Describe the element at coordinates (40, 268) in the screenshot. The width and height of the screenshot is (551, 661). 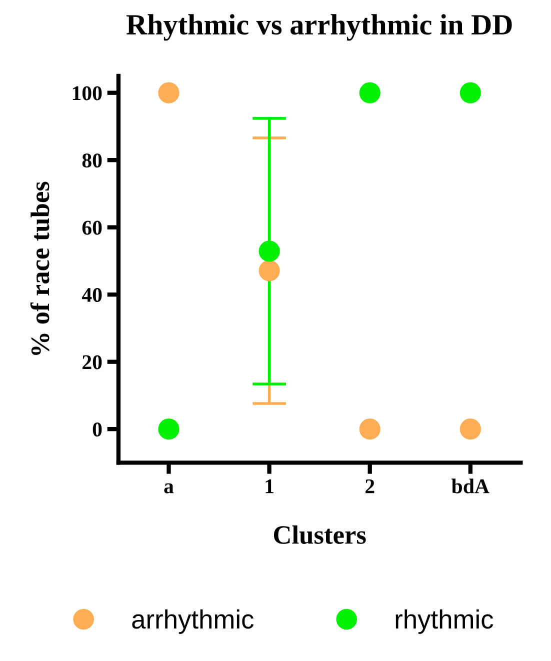
I see `y-axis-title: % of race tubes` at that location.